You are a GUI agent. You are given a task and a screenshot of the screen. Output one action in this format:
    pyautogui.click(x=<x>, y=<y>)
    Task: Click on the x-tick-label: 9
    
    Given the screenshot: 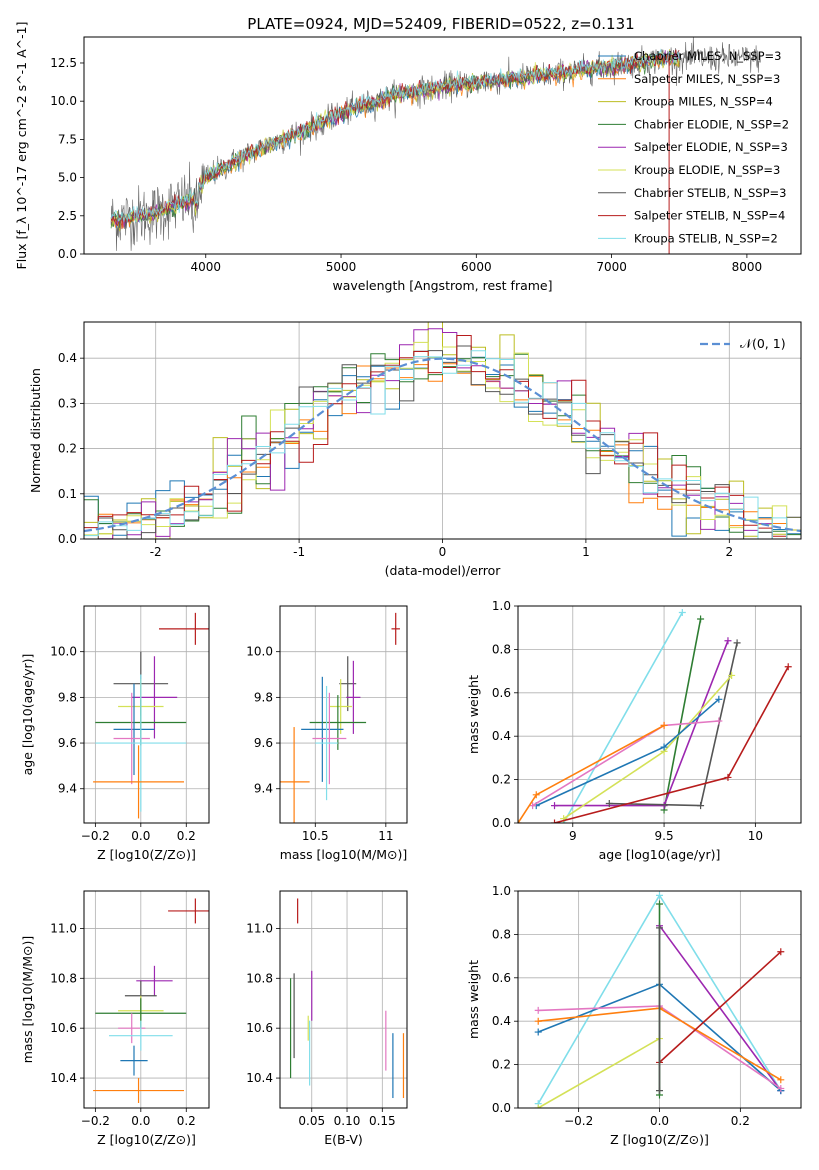 What is the action you would take?
    pyautogui.click(x=573, y=836)
    